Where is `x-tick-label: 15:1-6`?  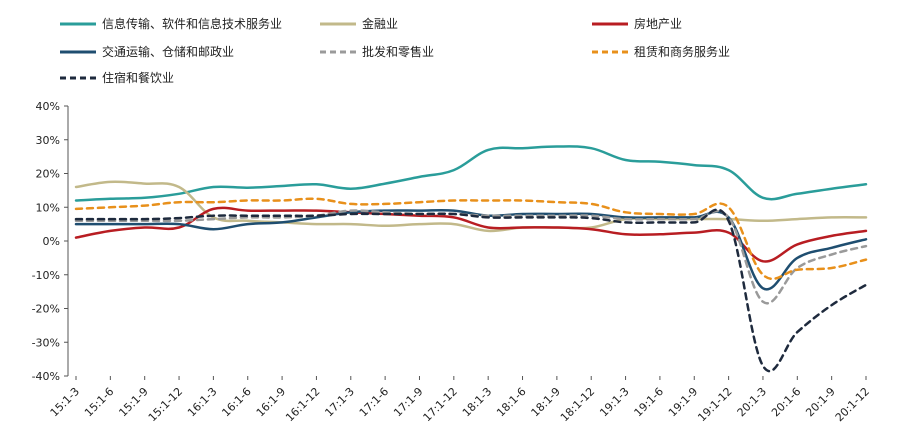
x-tick-label: 15:1-6 is located at coordinates (99, 402).